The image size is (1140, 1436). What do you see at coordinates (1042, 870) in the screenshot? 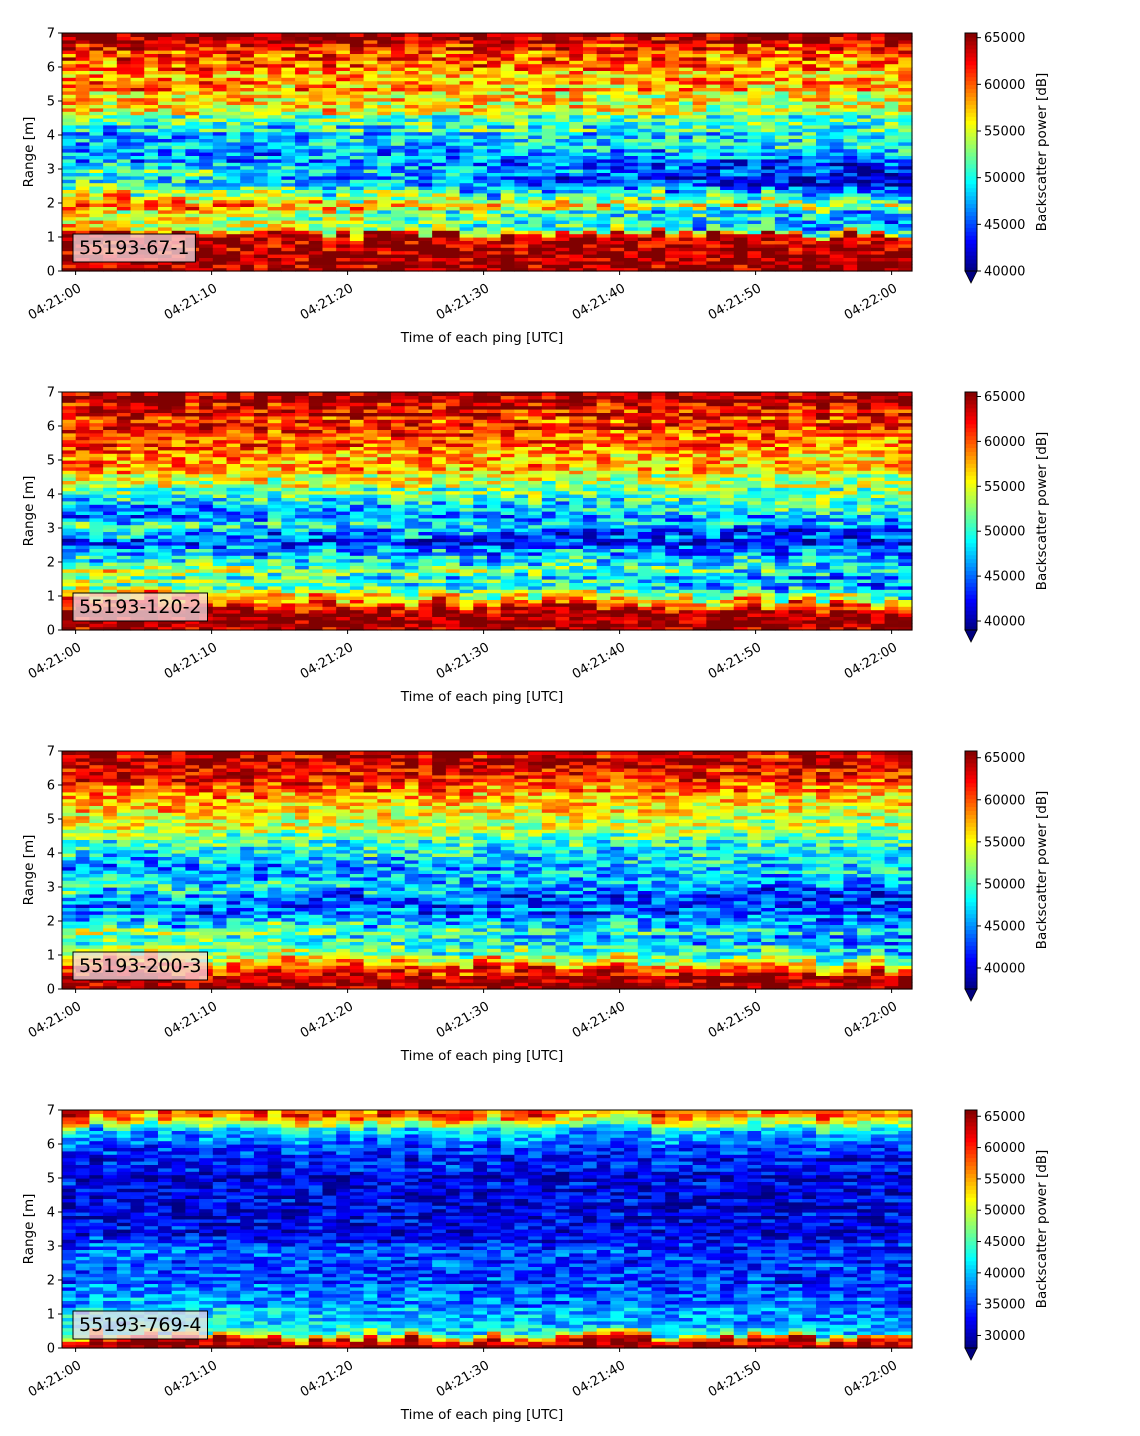
I see `colorbar-label: Backscatter power [dB]` at bounding box center [1042, 870].